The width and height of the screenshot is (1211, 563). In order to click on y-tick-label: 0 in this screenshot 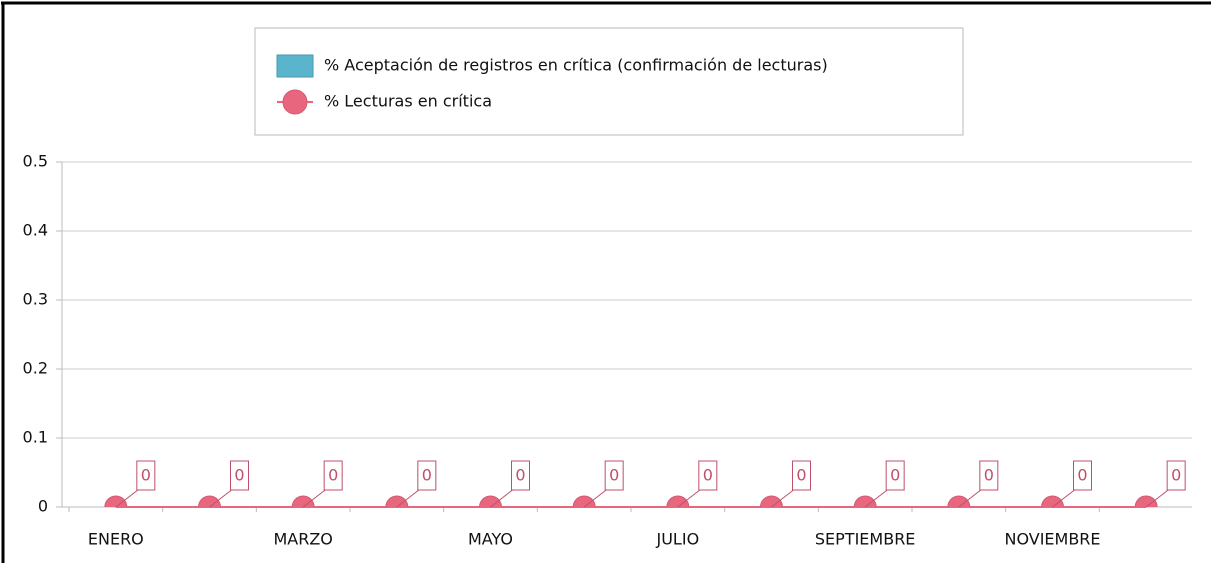, I will do `click(43, 506)`.